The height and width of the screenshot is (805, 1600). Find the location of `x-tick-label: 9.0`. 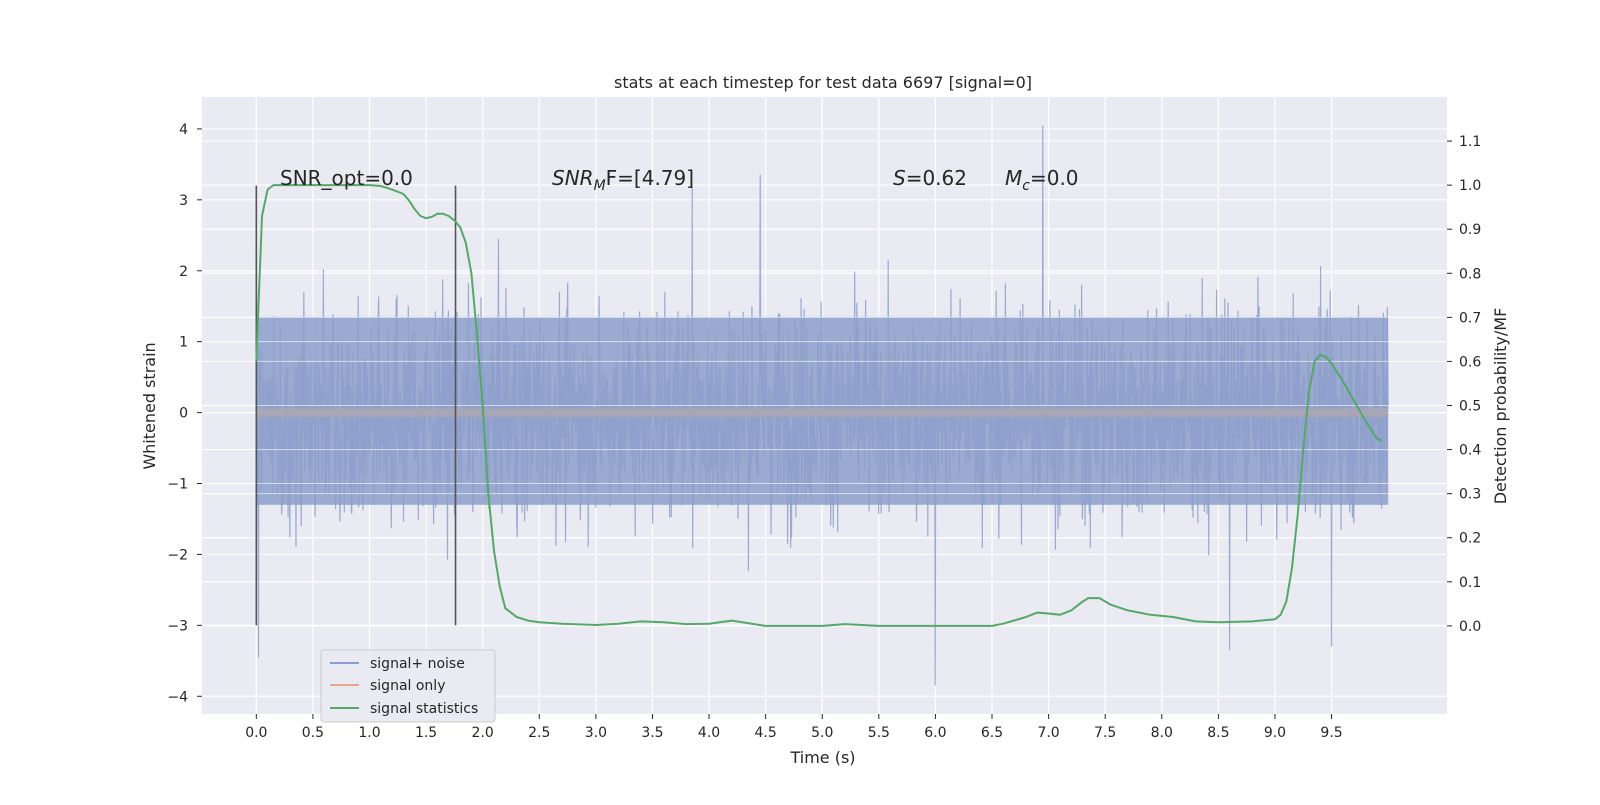

x-tick-label: 9.0 is located at coordinates (1275, 733).